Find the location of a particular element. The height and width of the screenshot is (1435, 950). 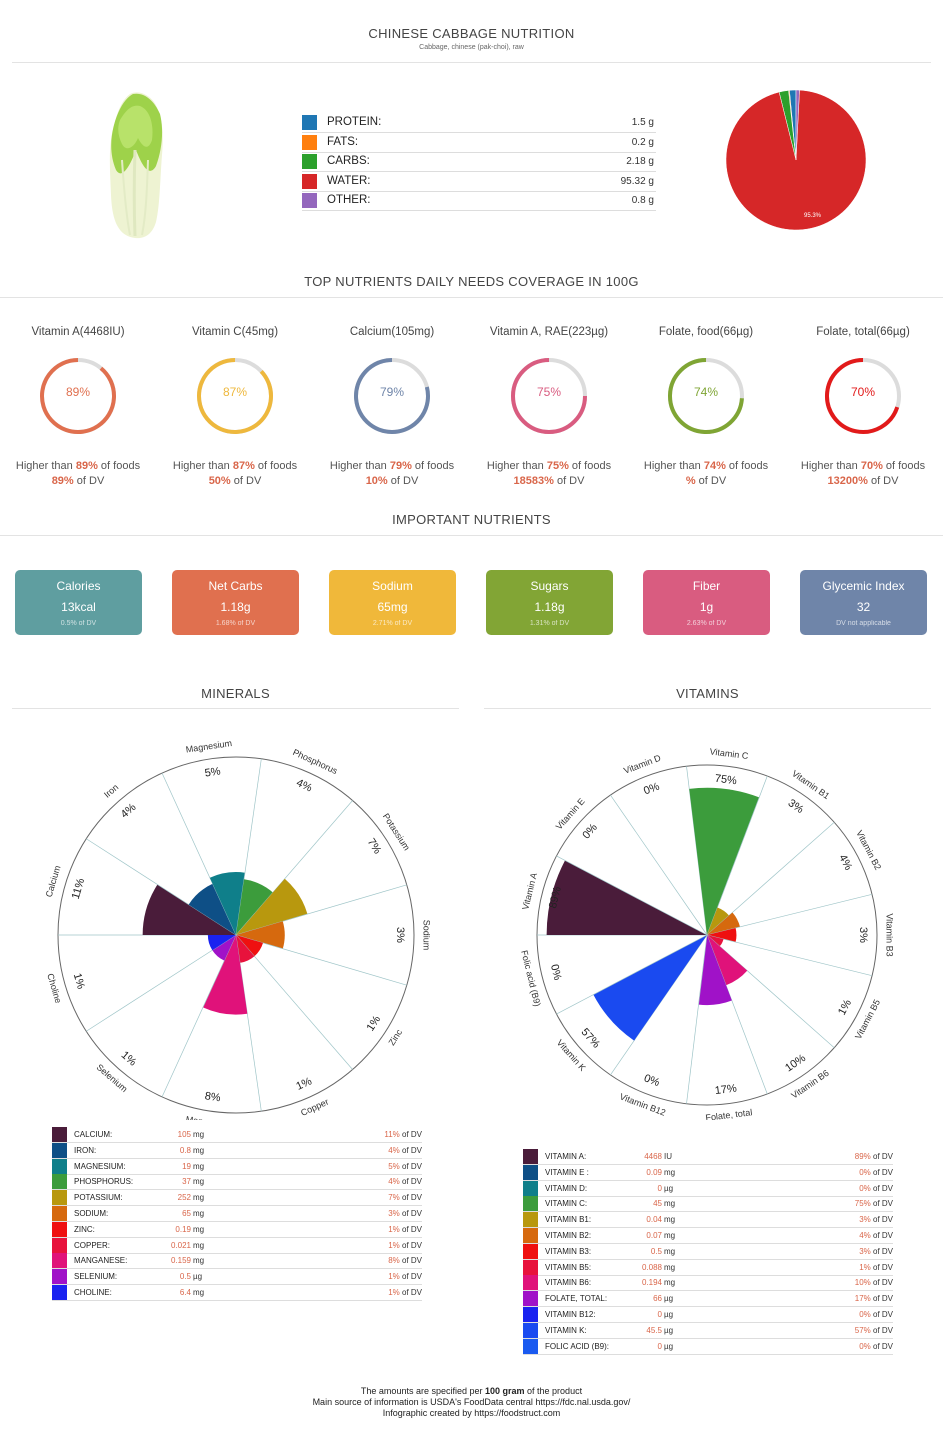

macro-row: WATER: 95.32 g is located at coordinates (479, 182).